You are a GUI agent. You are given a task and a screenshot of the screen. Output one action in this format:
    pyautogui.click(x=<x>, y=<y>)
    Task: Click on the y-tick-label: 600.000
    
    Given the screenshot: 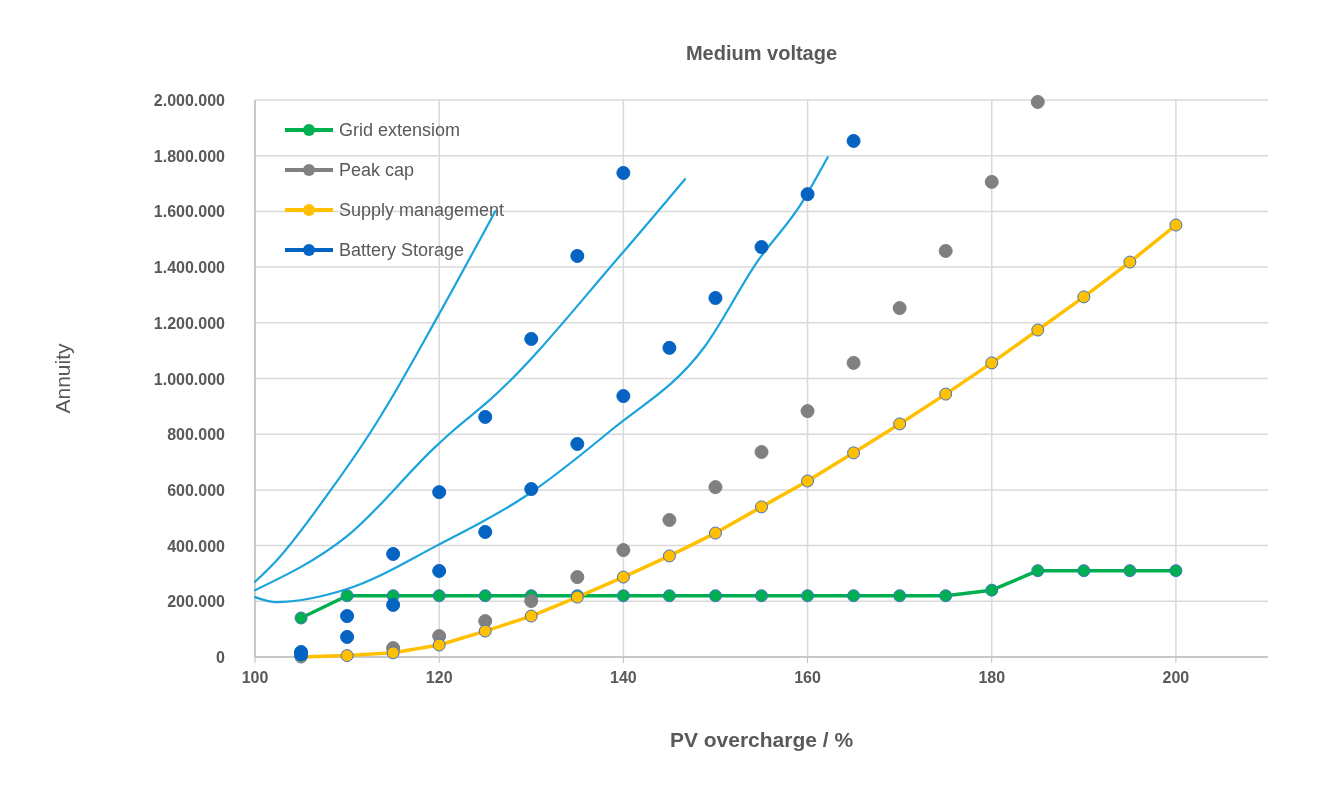 What is the action you would take?
    pyautogui.click(x=196, y=490)
    